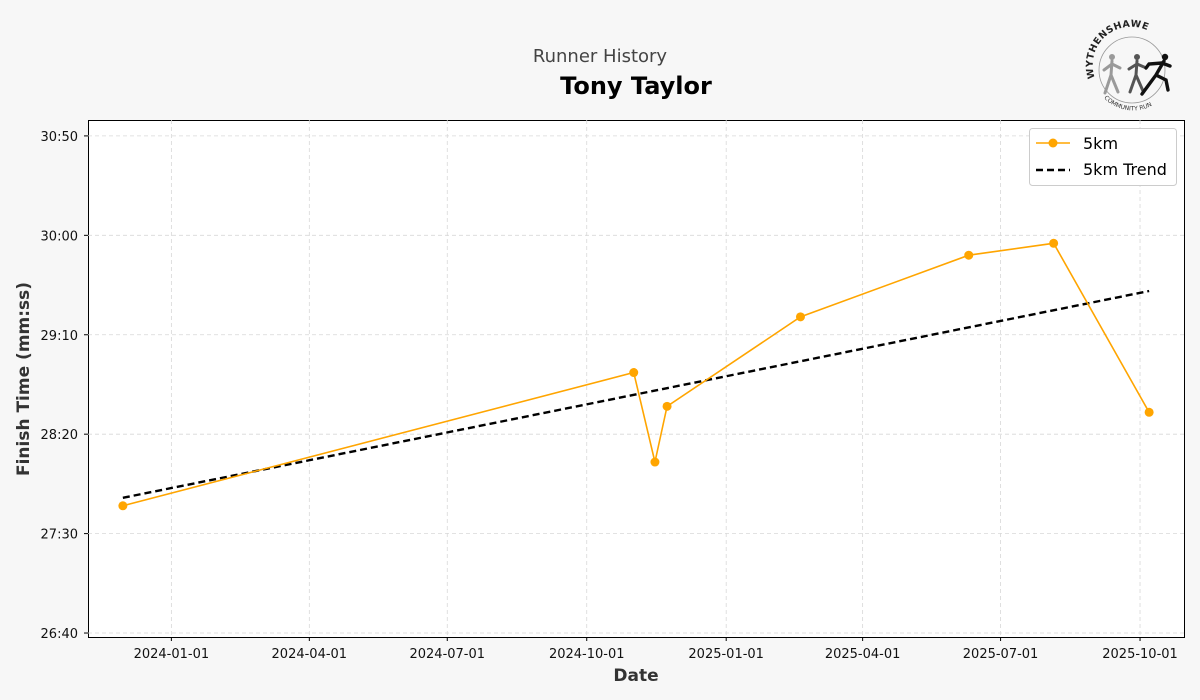 The width and height of the screenshot is (1200, 700). What do you see at coordinates (1103, 157) in the screenshot?
I see `legend: 5km 5km Trend` at bounding box center [1103, 157].